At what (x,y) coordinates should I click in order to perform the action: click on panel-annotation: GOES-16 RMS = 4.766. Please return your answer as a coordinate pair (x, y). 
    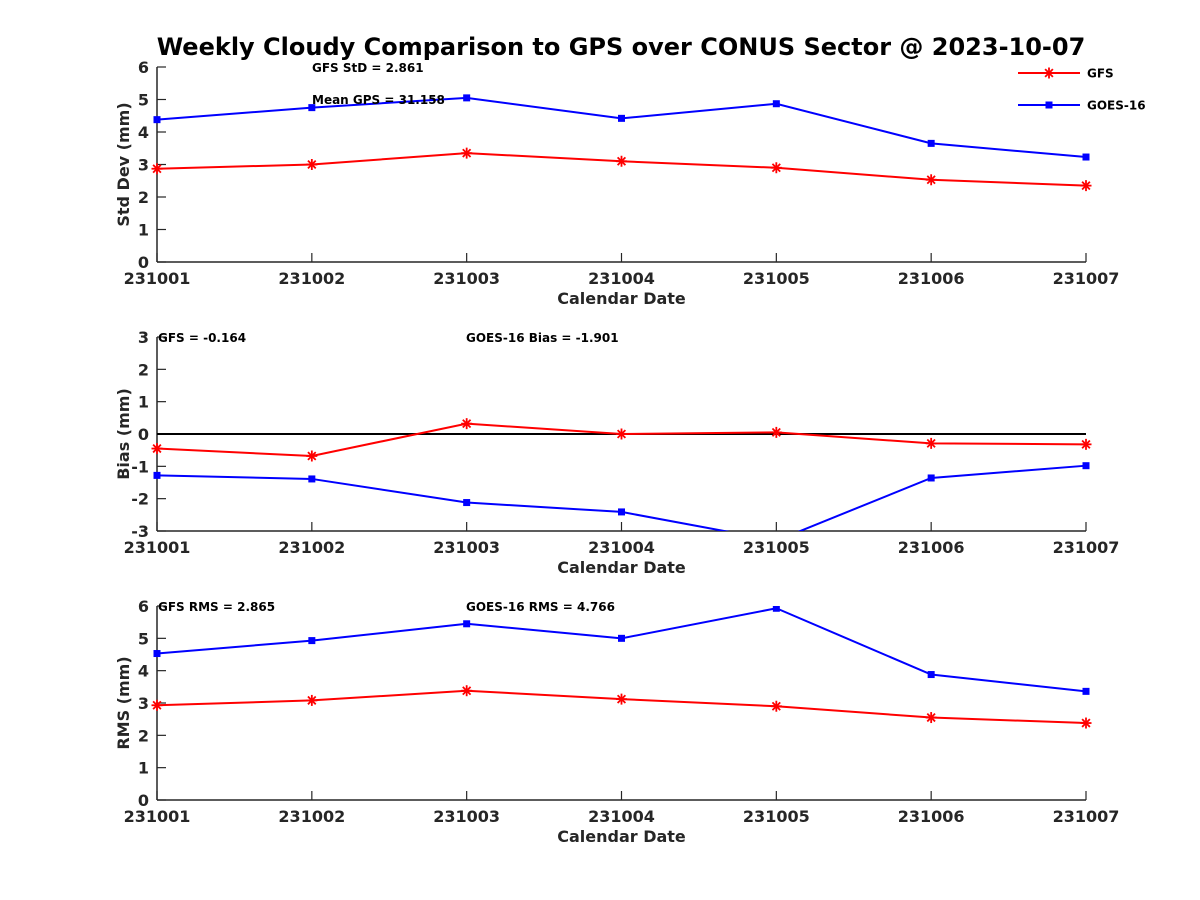
    Looking at the image, I should click on (540, 607).